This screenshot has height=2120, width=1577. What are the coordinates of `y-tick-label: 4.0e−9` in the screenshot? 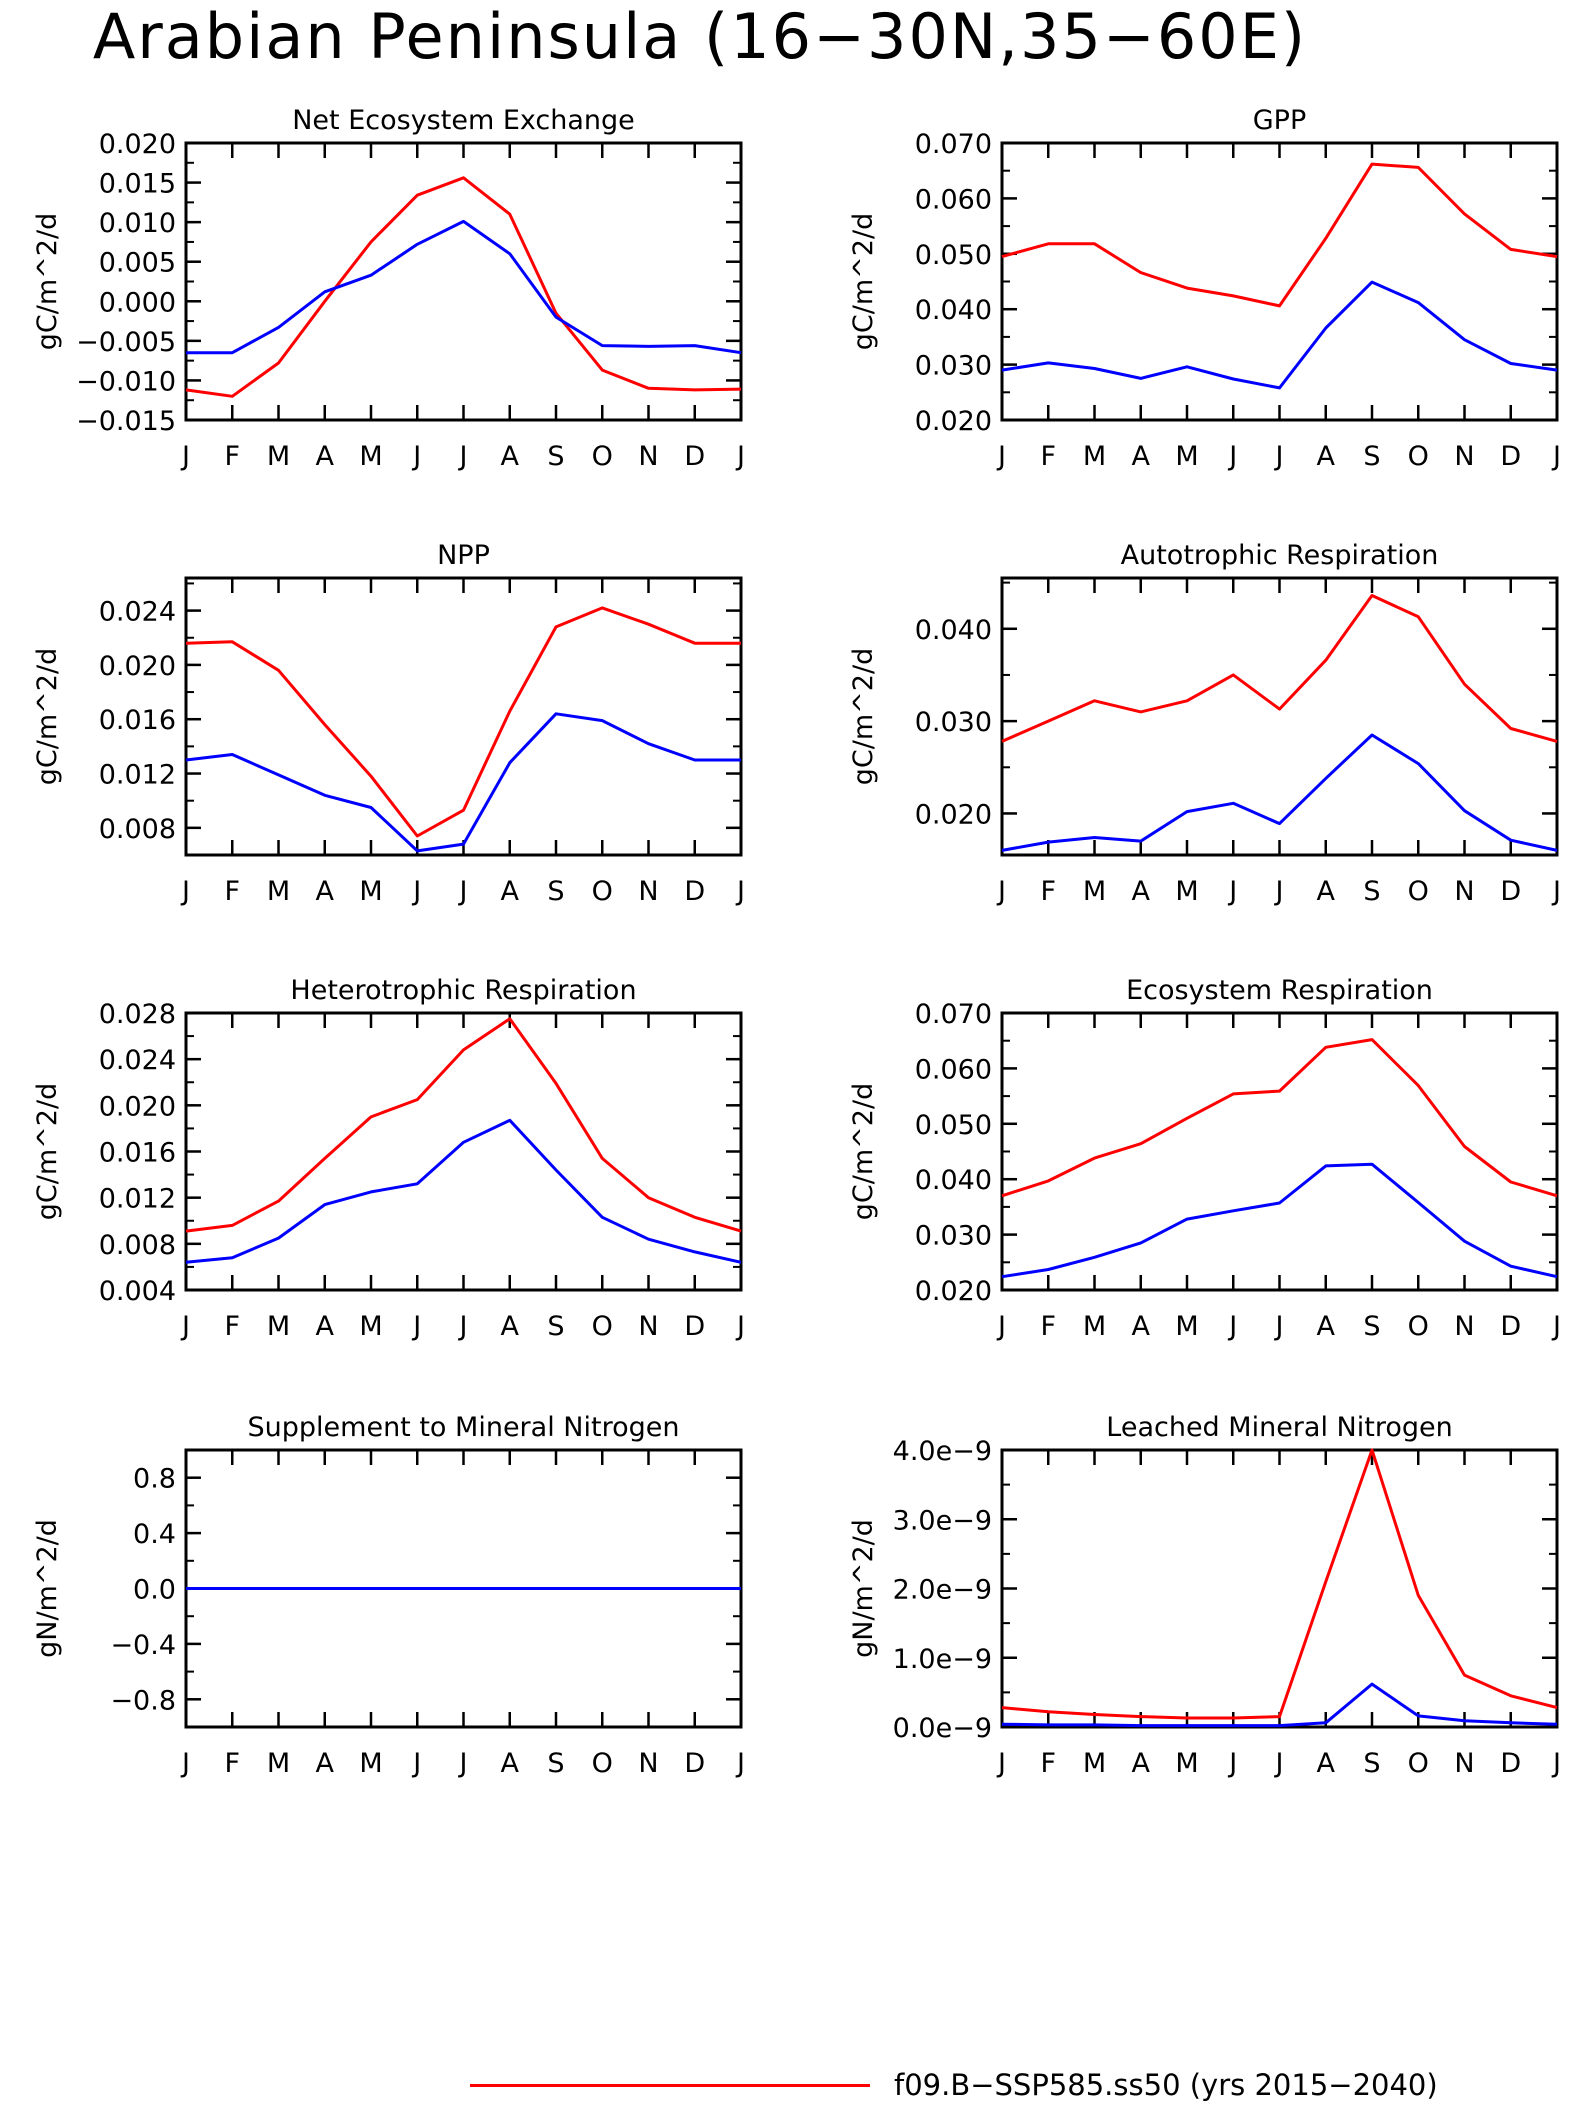 It's located at (942, 1451).